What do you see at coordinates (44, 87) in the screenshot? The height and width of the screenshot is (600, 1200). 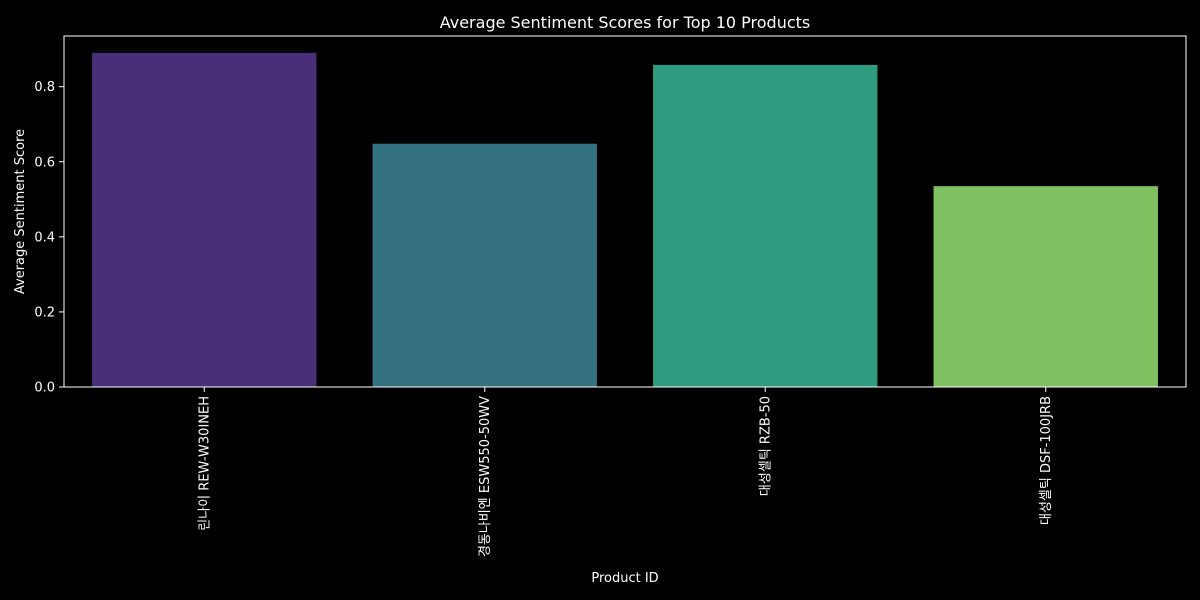 I see `y-tick-label: 0.8` at bounding box center [44, 87].